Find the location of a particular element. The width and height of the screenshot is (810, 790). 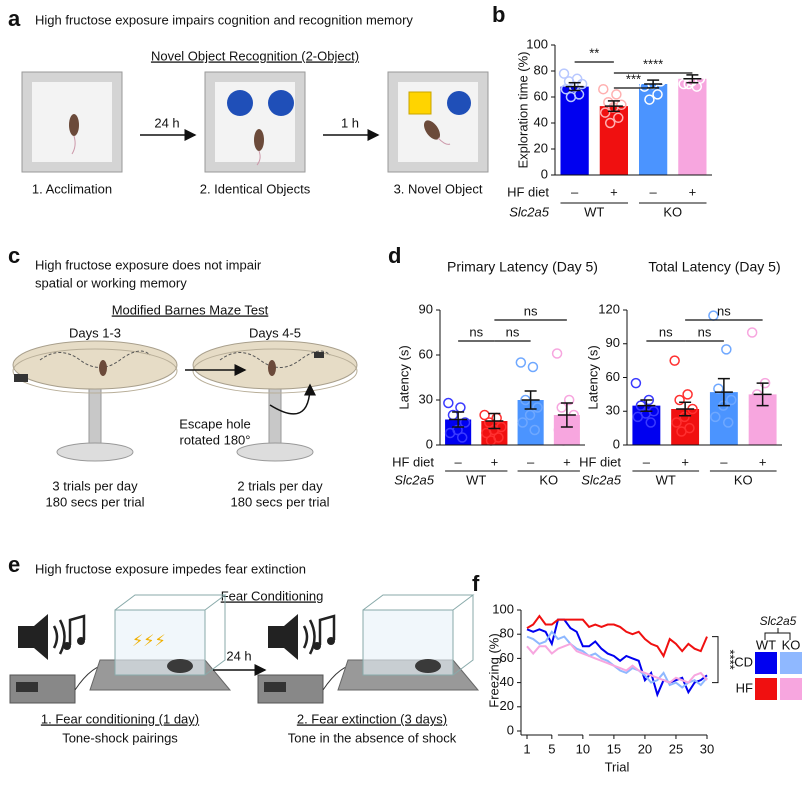

step-label: 3. Novel Object is located at coordinates (438, 188).